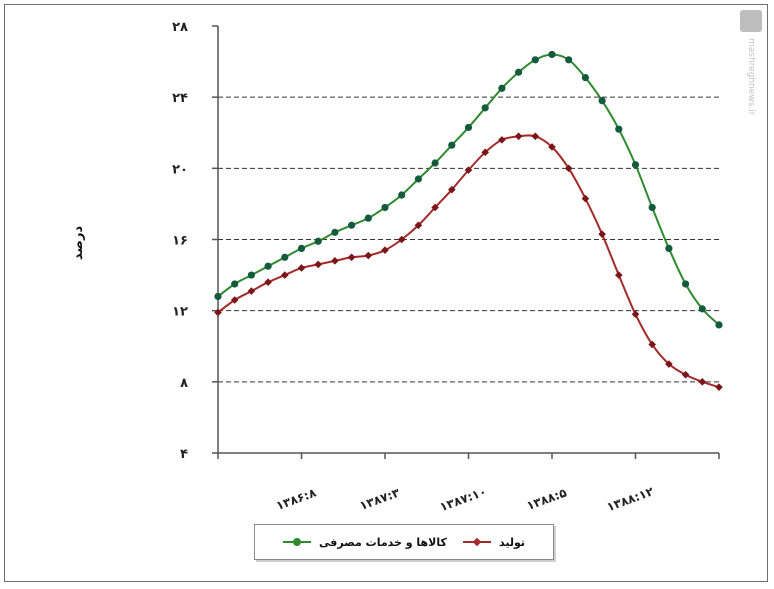 This screenshot has height=589, width=774. Describe the element at coordinates (463, 499) in the screenshot. I see `x-tick-label: ۱۳۸۷:۱۰` at that location.